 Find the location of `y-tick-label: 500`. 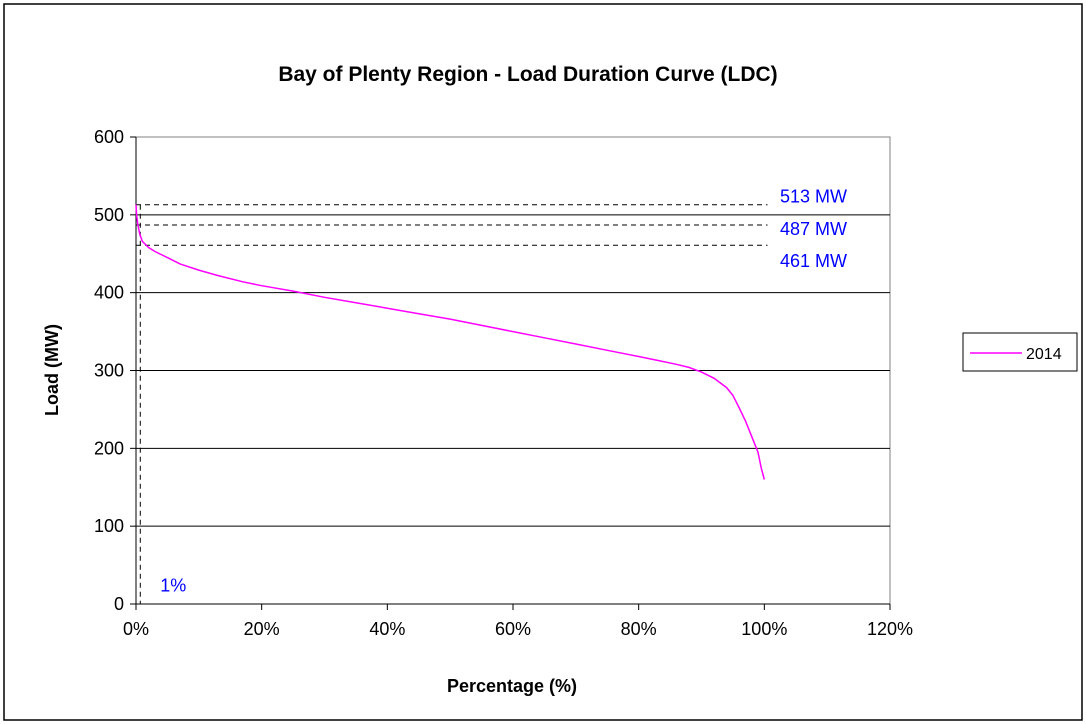

y-tick-label: 500 is located at coordinates (109, 215).